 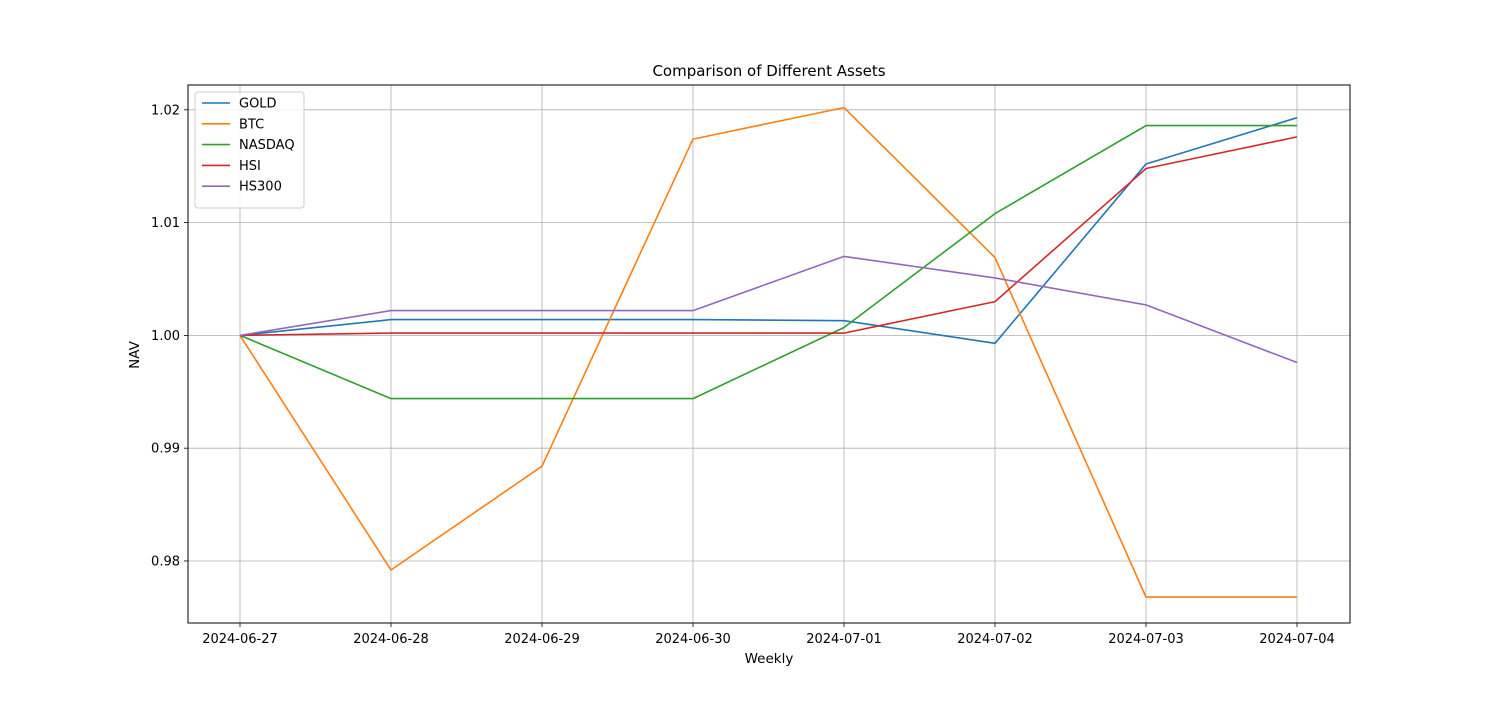 What do you see at coordinates (251, 124) in the screenshot?
I see `legend-label-btc: BTC` at bounding box center [251, 124].